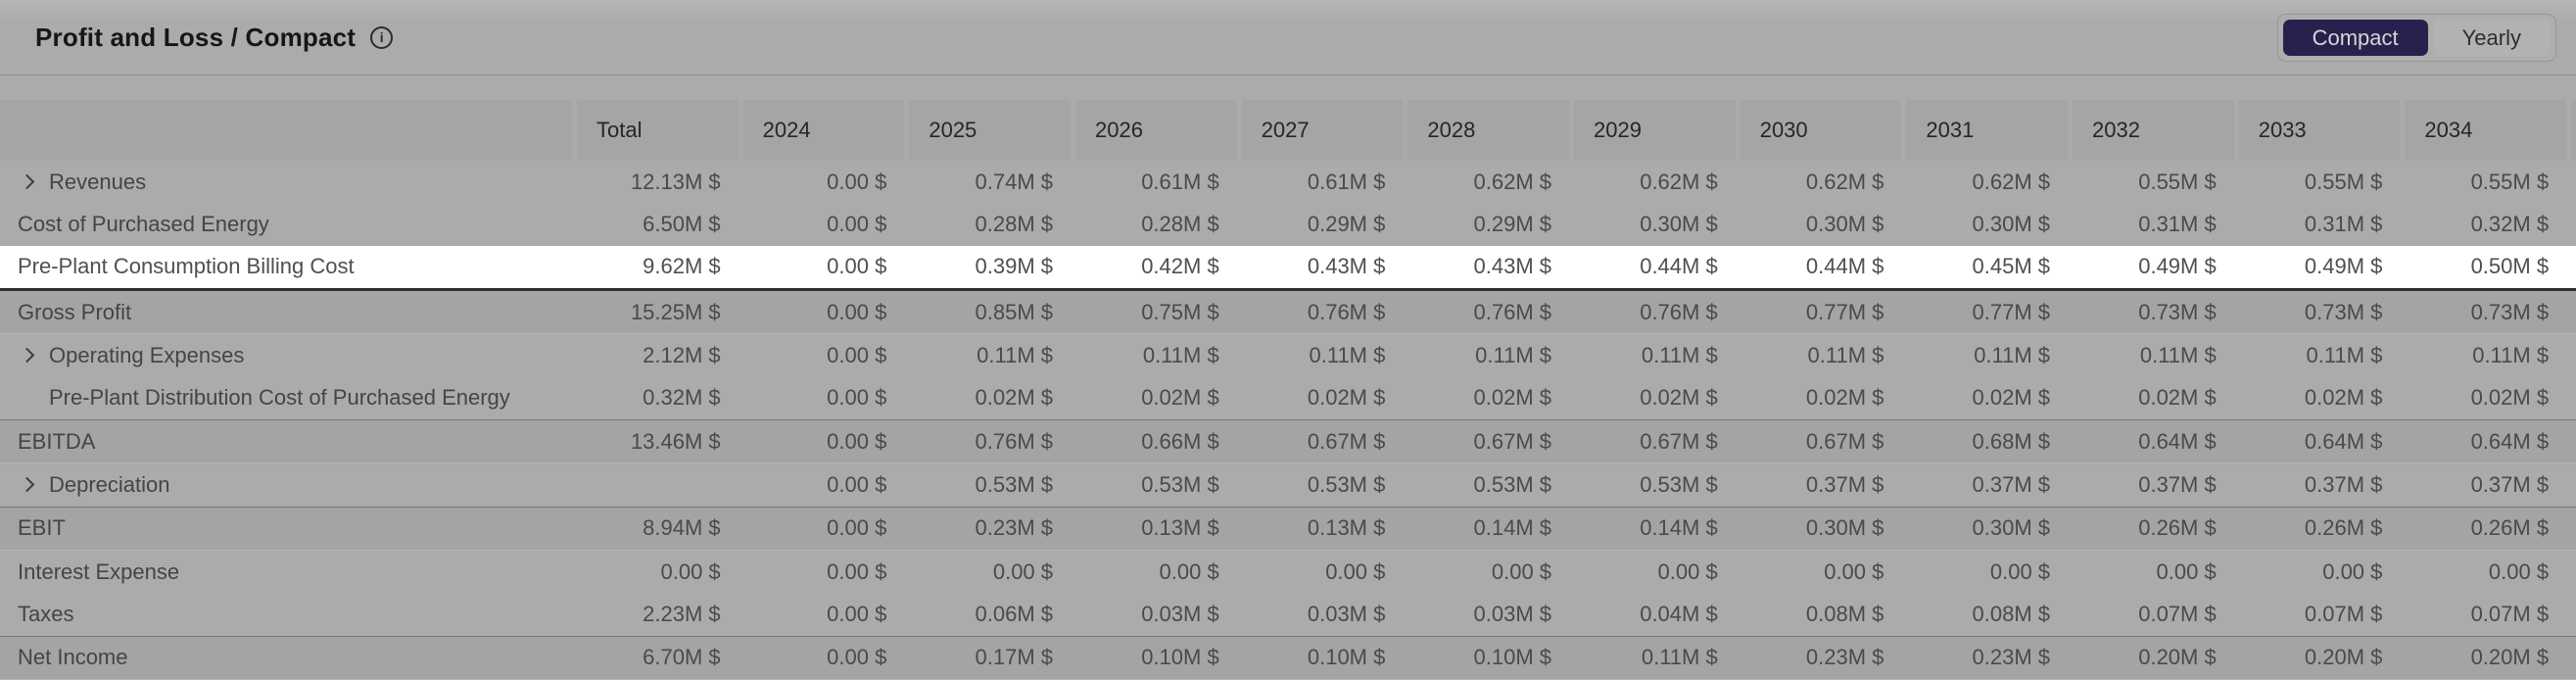 The image size is (2576, 680). Describe the element at coordinates (1655, 130) in the screenshot. I see `column-header: 2029` at that location.